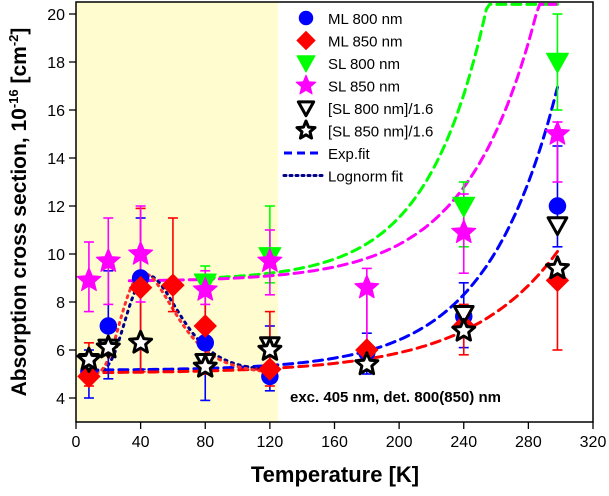 This screenshot has width=609, height=496. What do you see at coordinates (179, 323) in the screenshot?
I see `lognorm-fit-curve` at bounding box center [179, 323].